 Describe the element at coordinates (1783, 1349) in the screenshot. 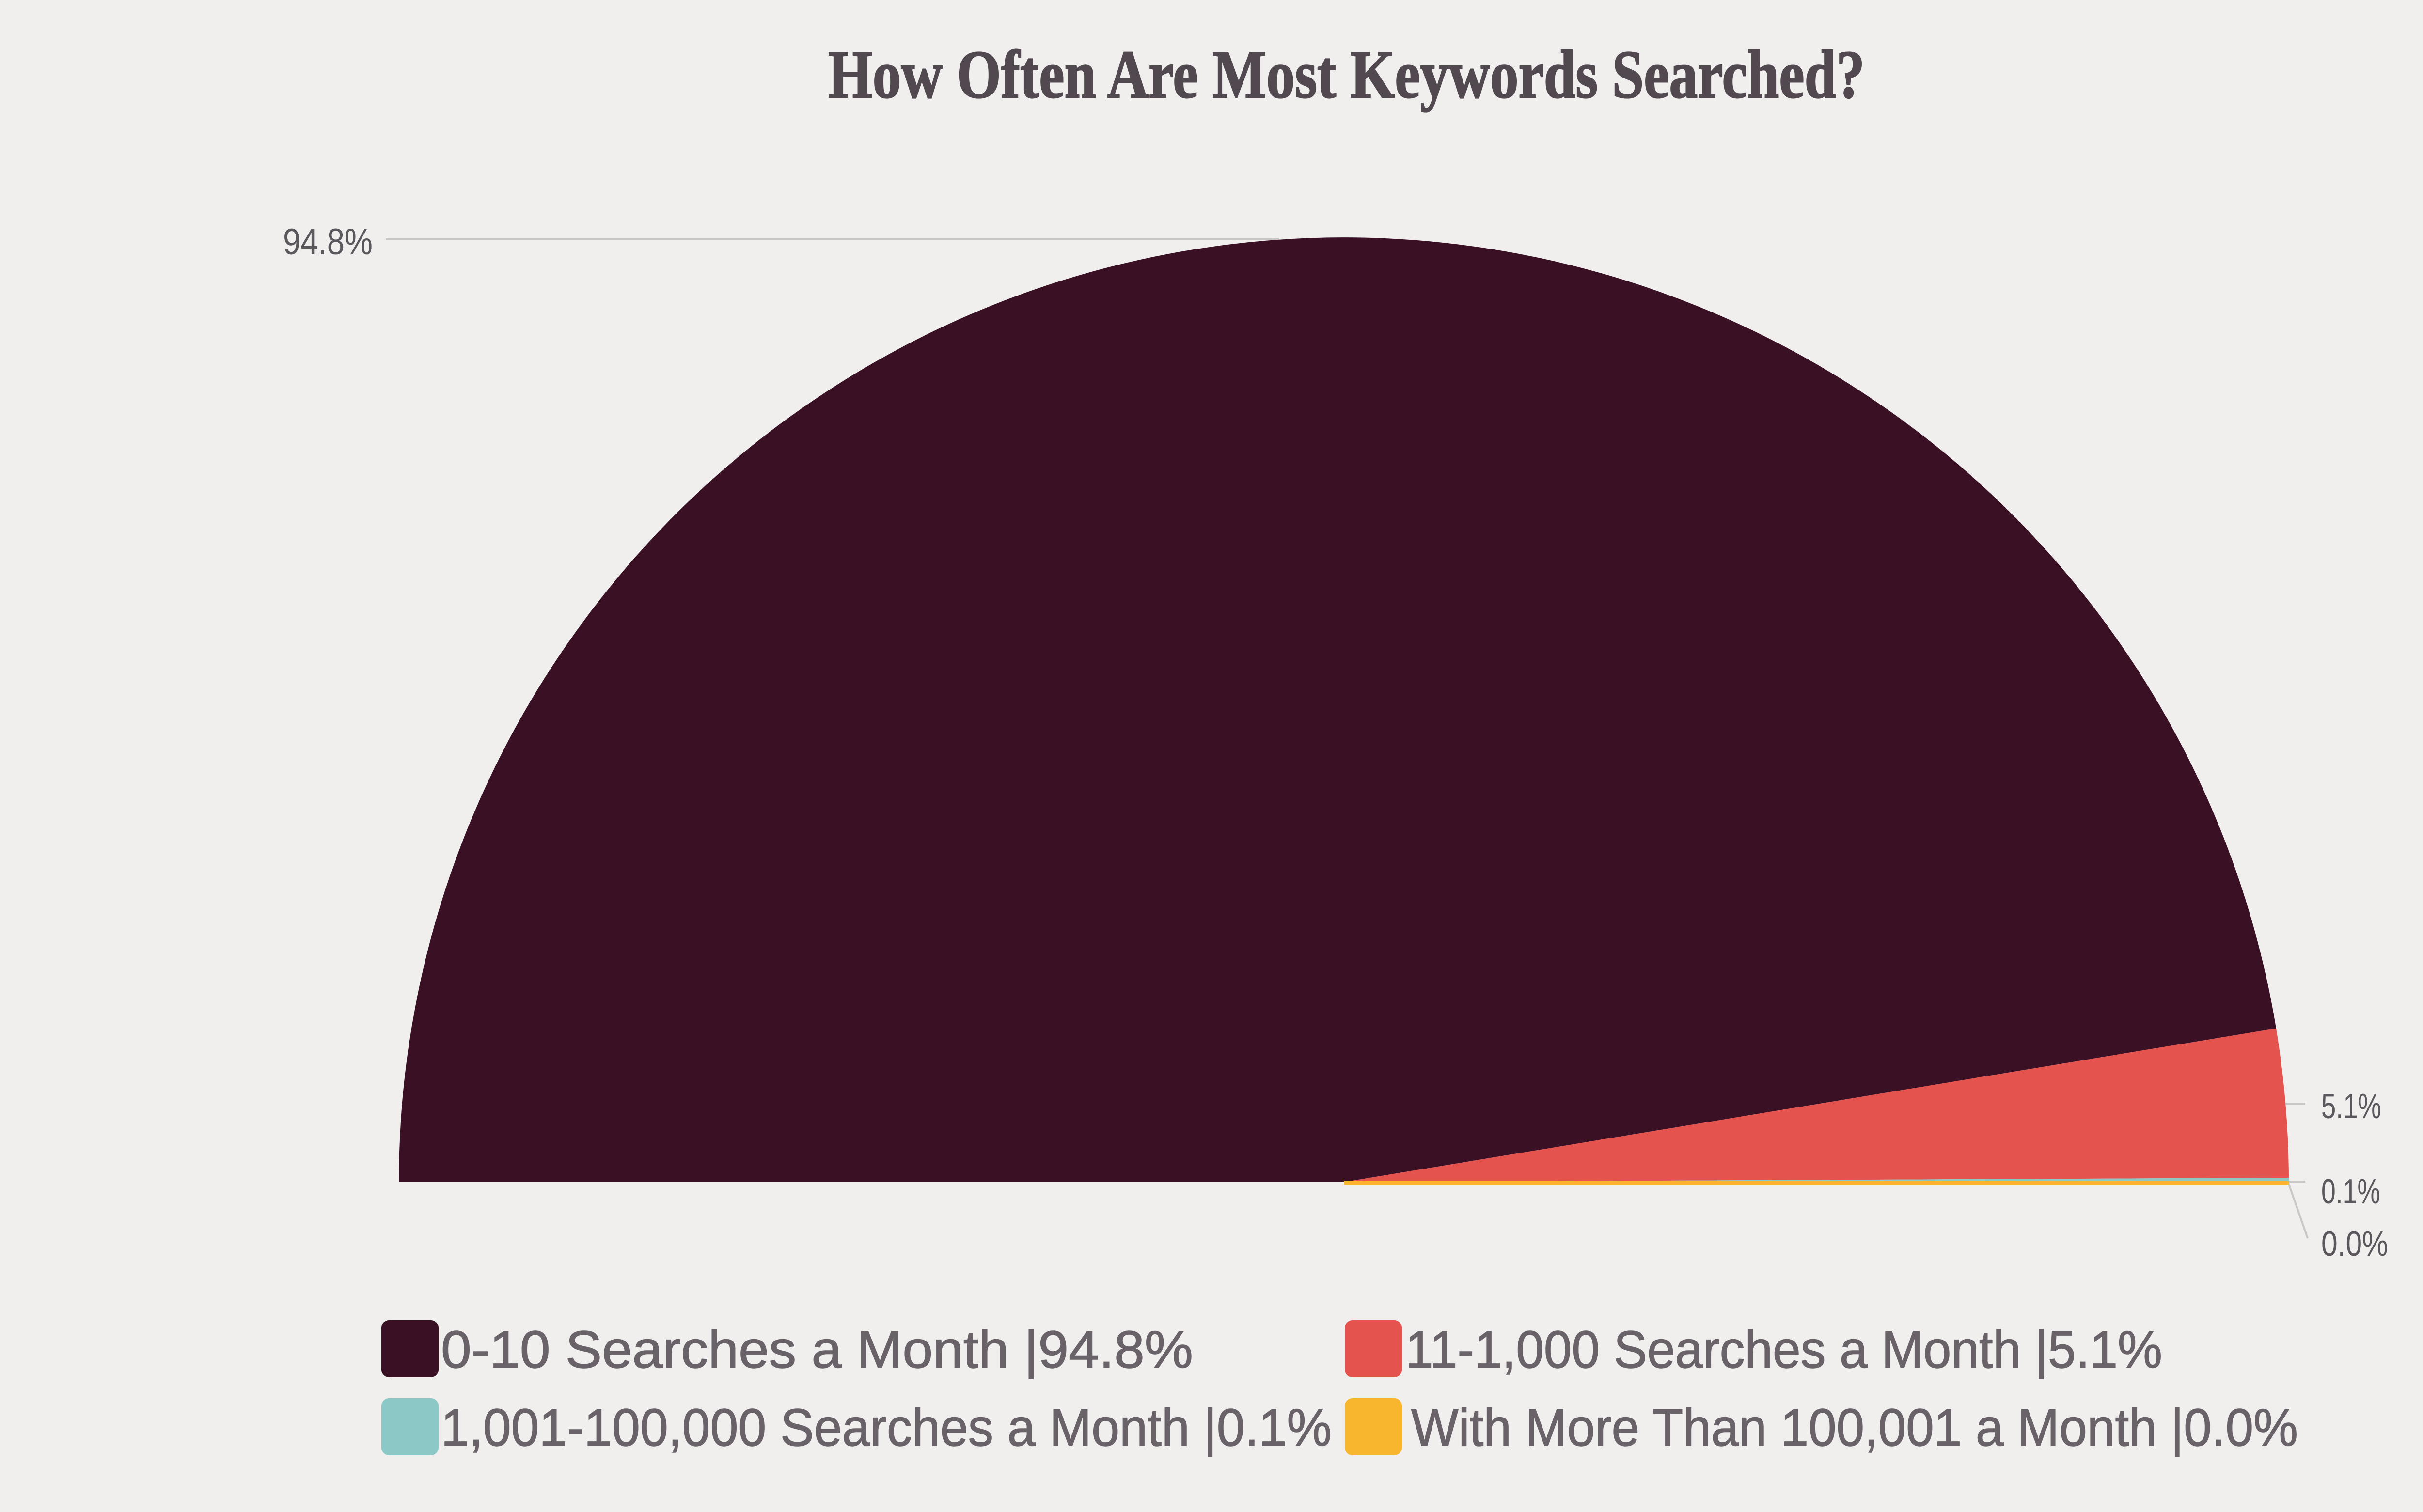

I see `svg-text:11-1,000 Searches a Month |5.1: 11-1,000 Searches a Month |5.1%` at that location.